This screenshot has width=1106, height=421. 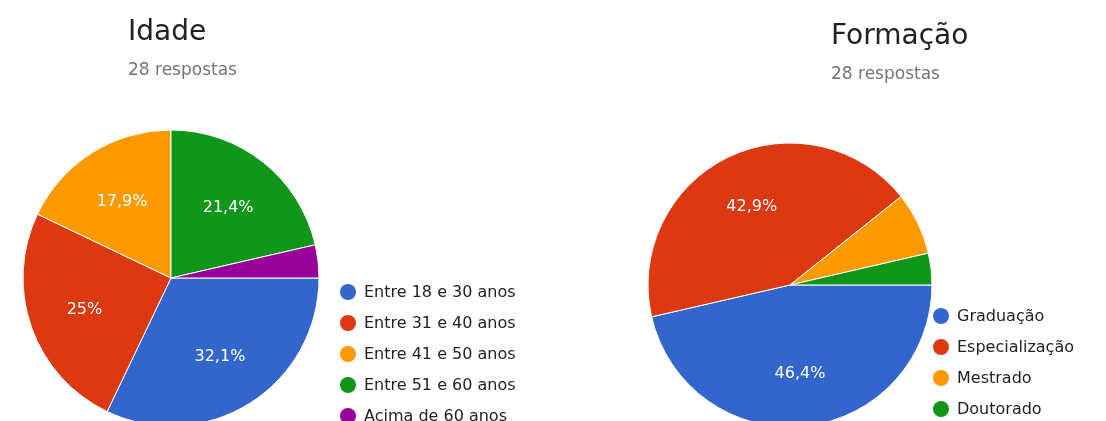 I want to click on data-label: 32,1%, so click(x=220, y=356).